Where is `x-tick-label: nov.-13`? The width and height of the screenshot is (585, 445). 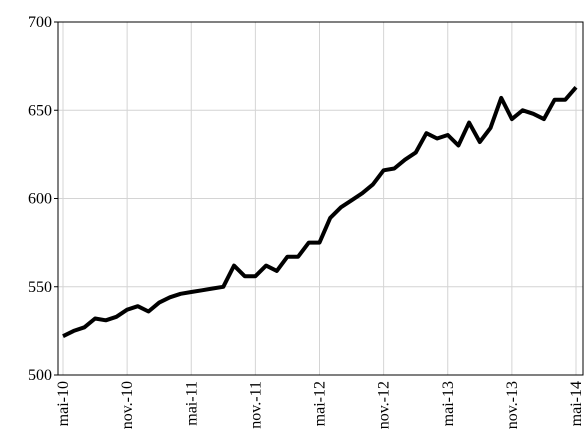 x-tick-label: nov.-13 is located at coordinates (512, 405).